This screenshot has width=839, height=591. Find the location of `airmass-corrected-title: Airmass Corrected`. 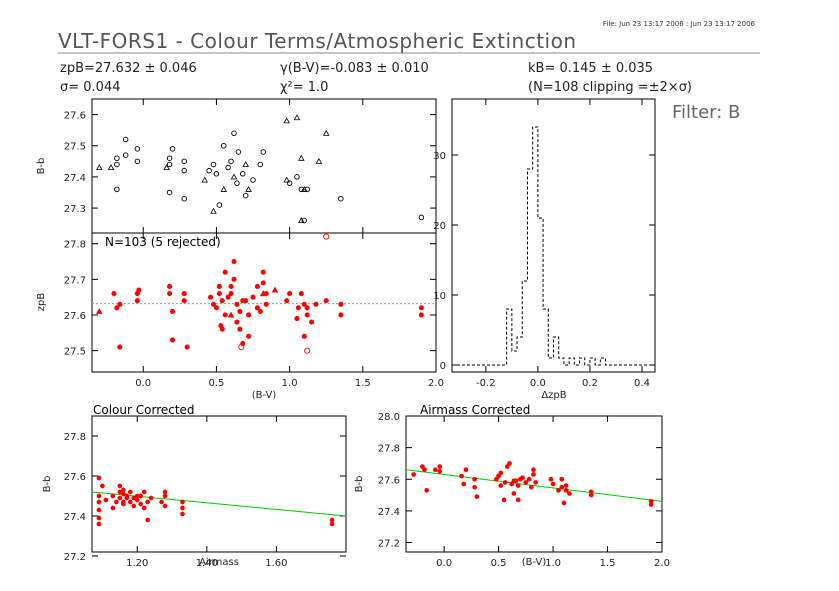

airmass-corrected-title: Airmass Corrected is located at coordinates (475, 410).